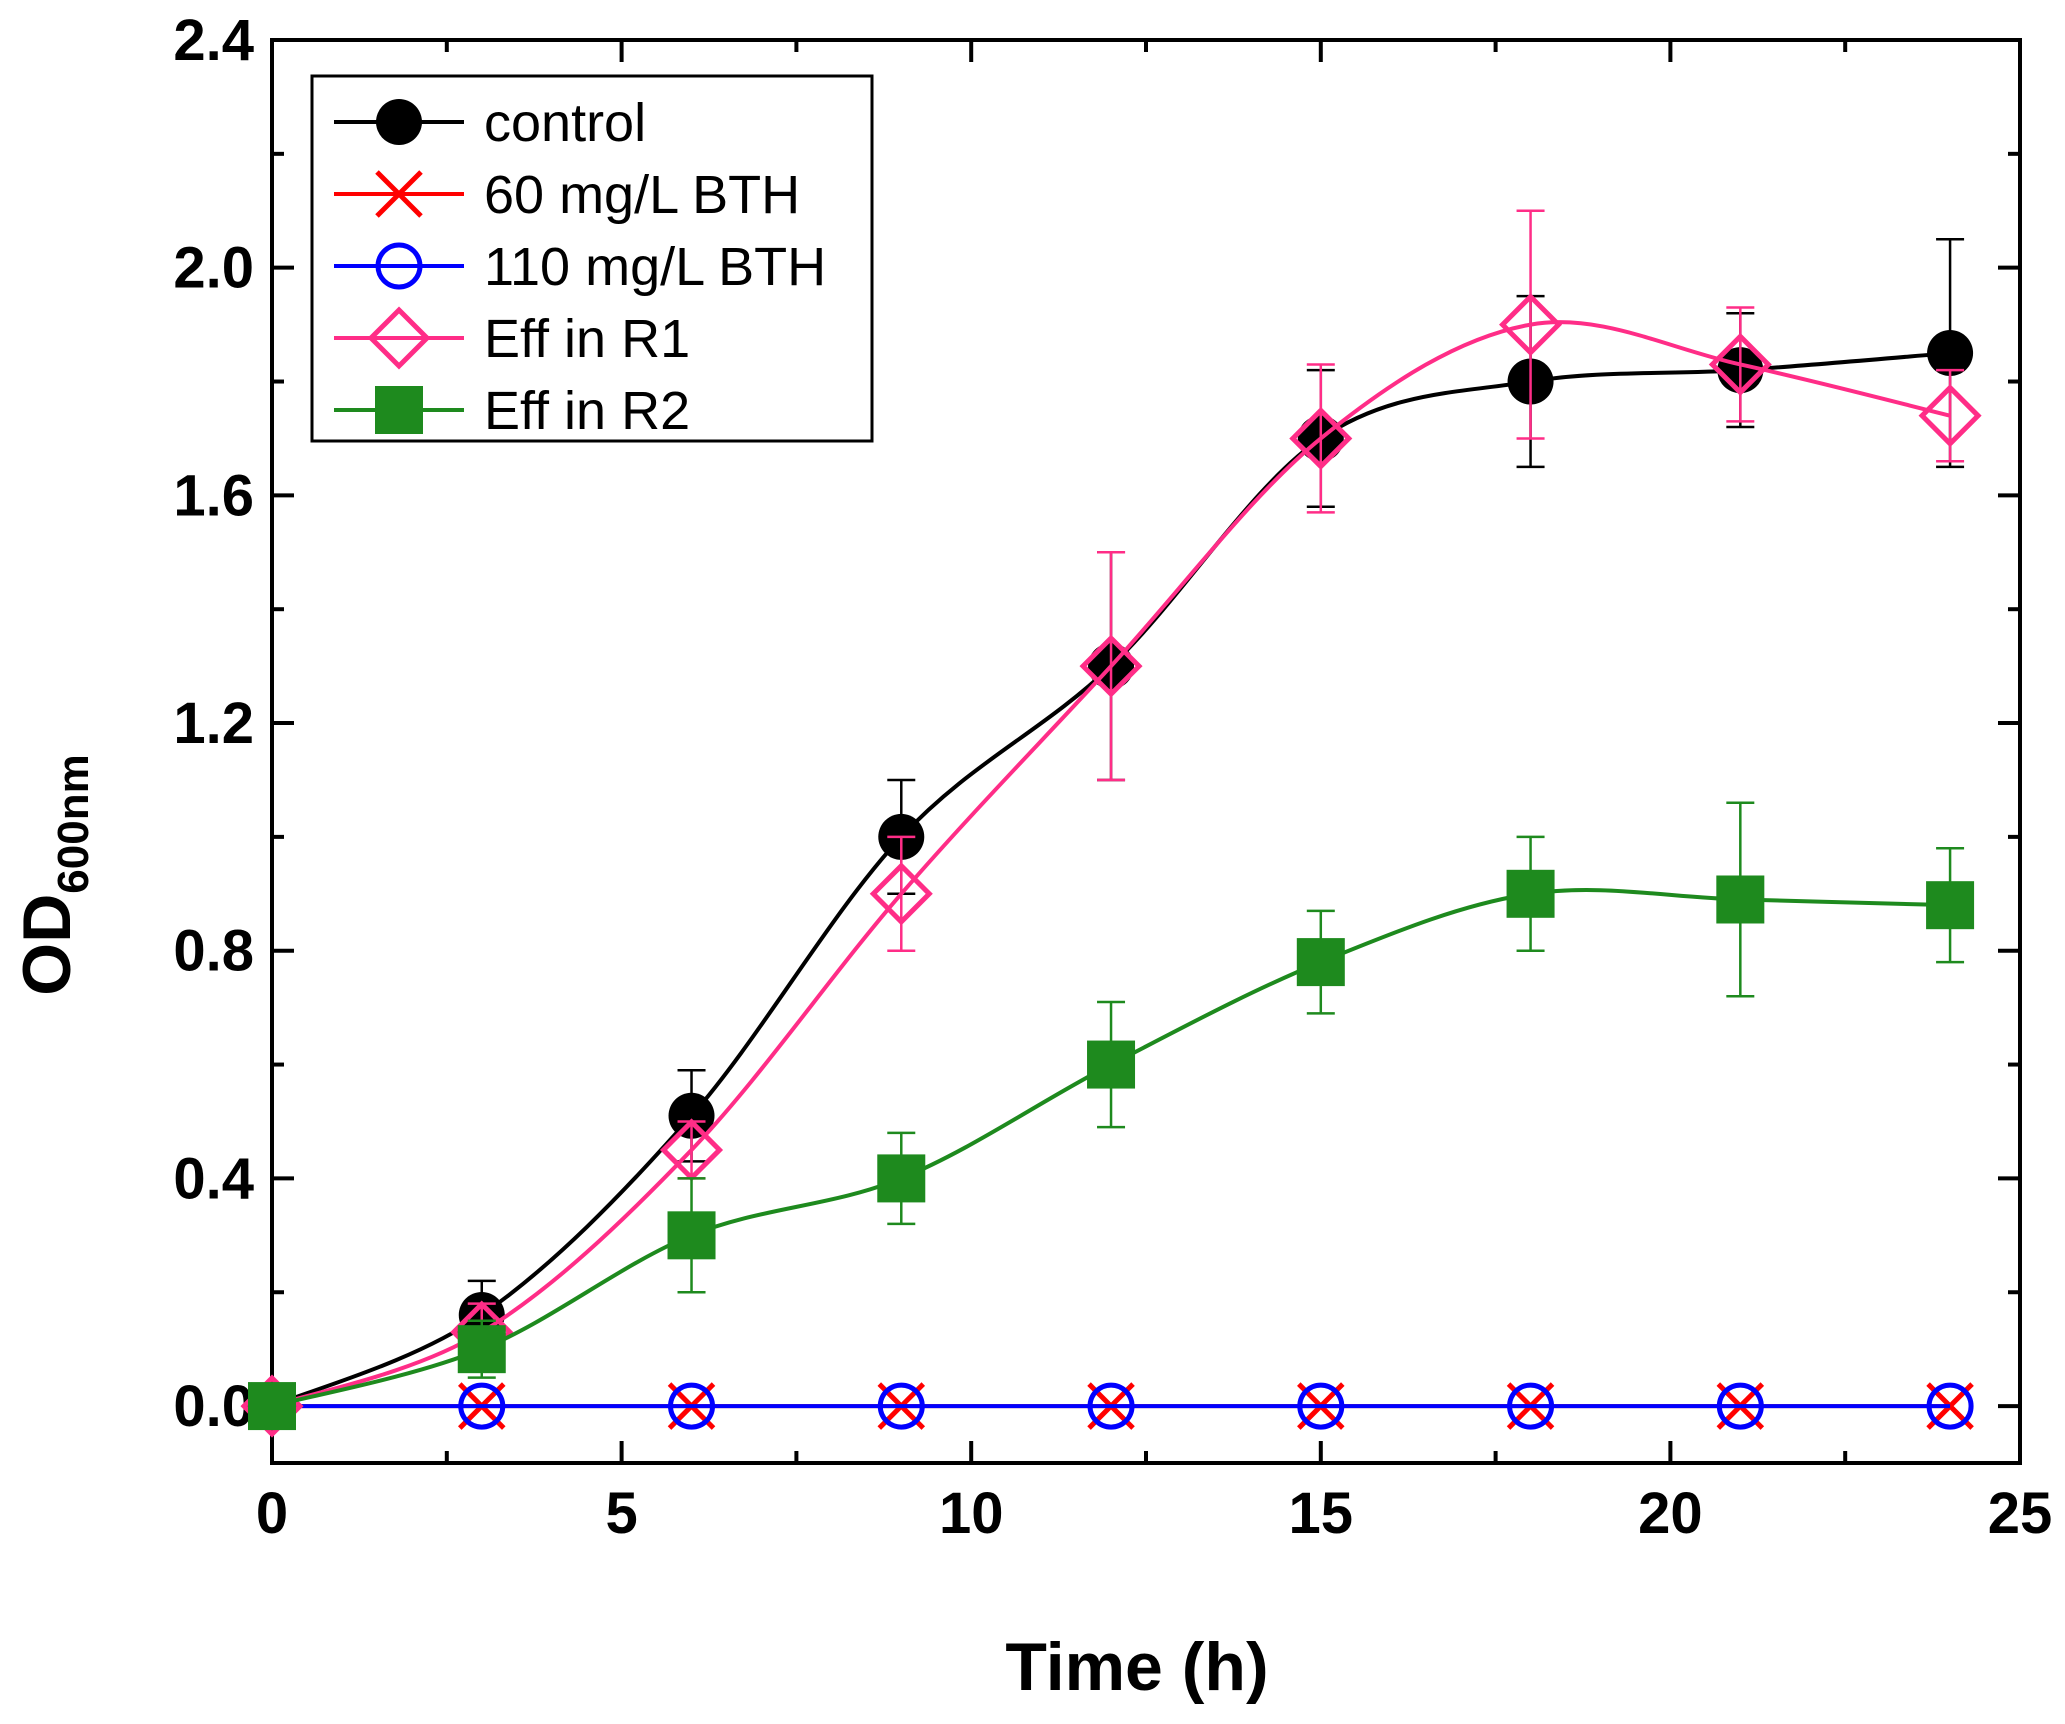 The height and width of the screenshot is (1724, 2065). I want to click on x-tick-label: 25, so click(2020, 1513).